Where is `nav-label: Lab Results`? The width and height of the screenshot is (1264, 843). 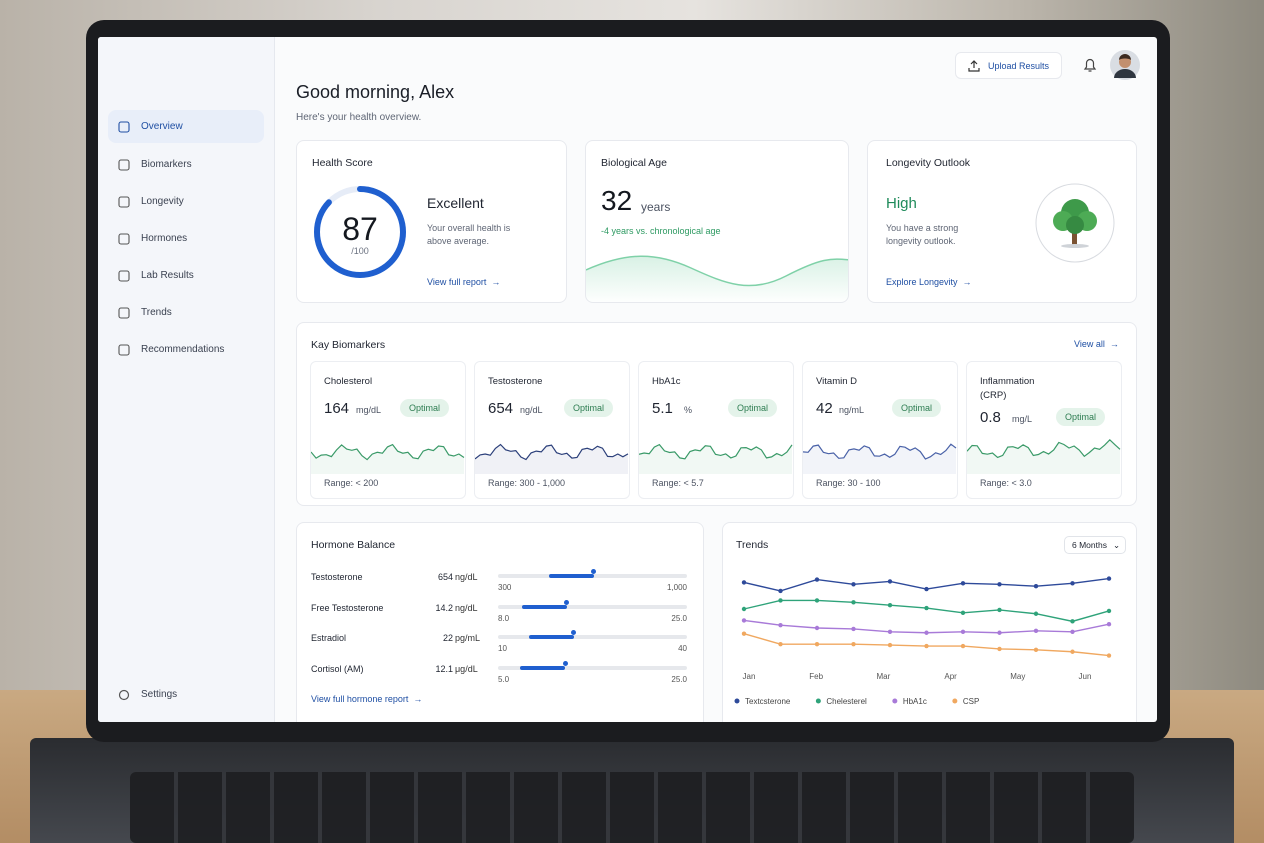
nav-label: Lab Results is located at coordinates (167, 275).